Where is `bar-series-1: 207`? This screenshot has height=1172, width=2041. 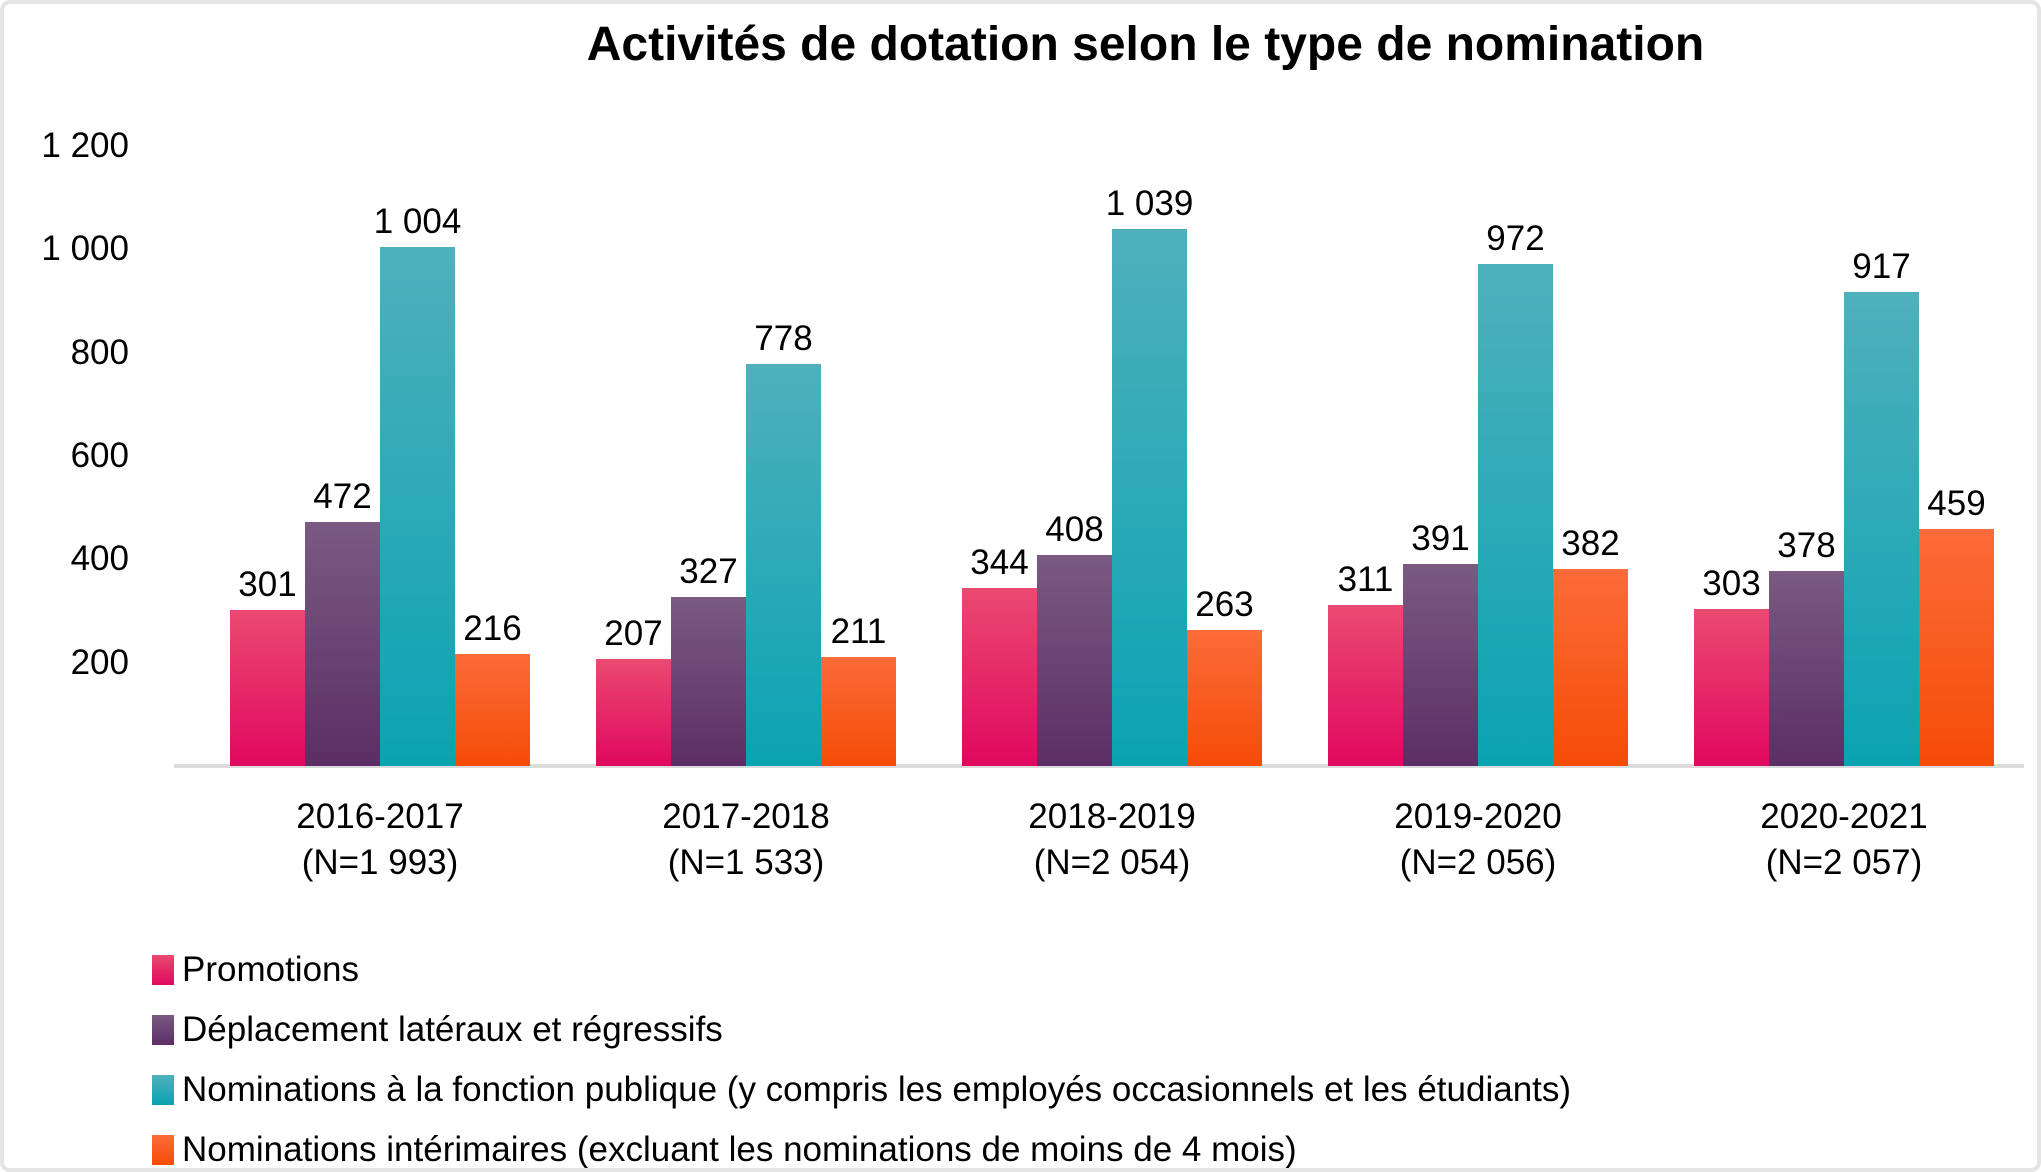
bar-series-1: 207 is located at coordinates (633, 690).